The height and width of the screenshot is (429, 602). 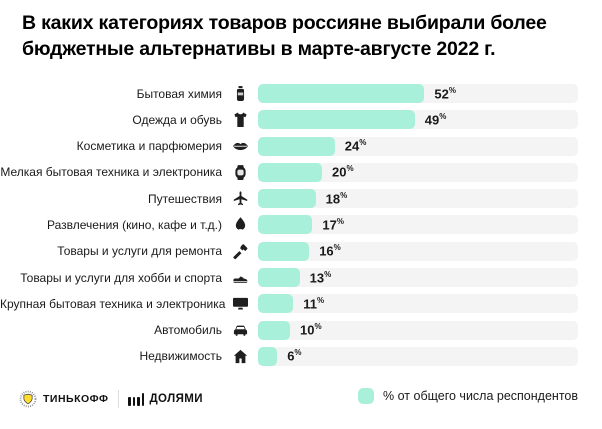 What do you see at coordinates (366, 396) in the screenshot?
I see `legend-swatch` at bounding box center [366, 396].